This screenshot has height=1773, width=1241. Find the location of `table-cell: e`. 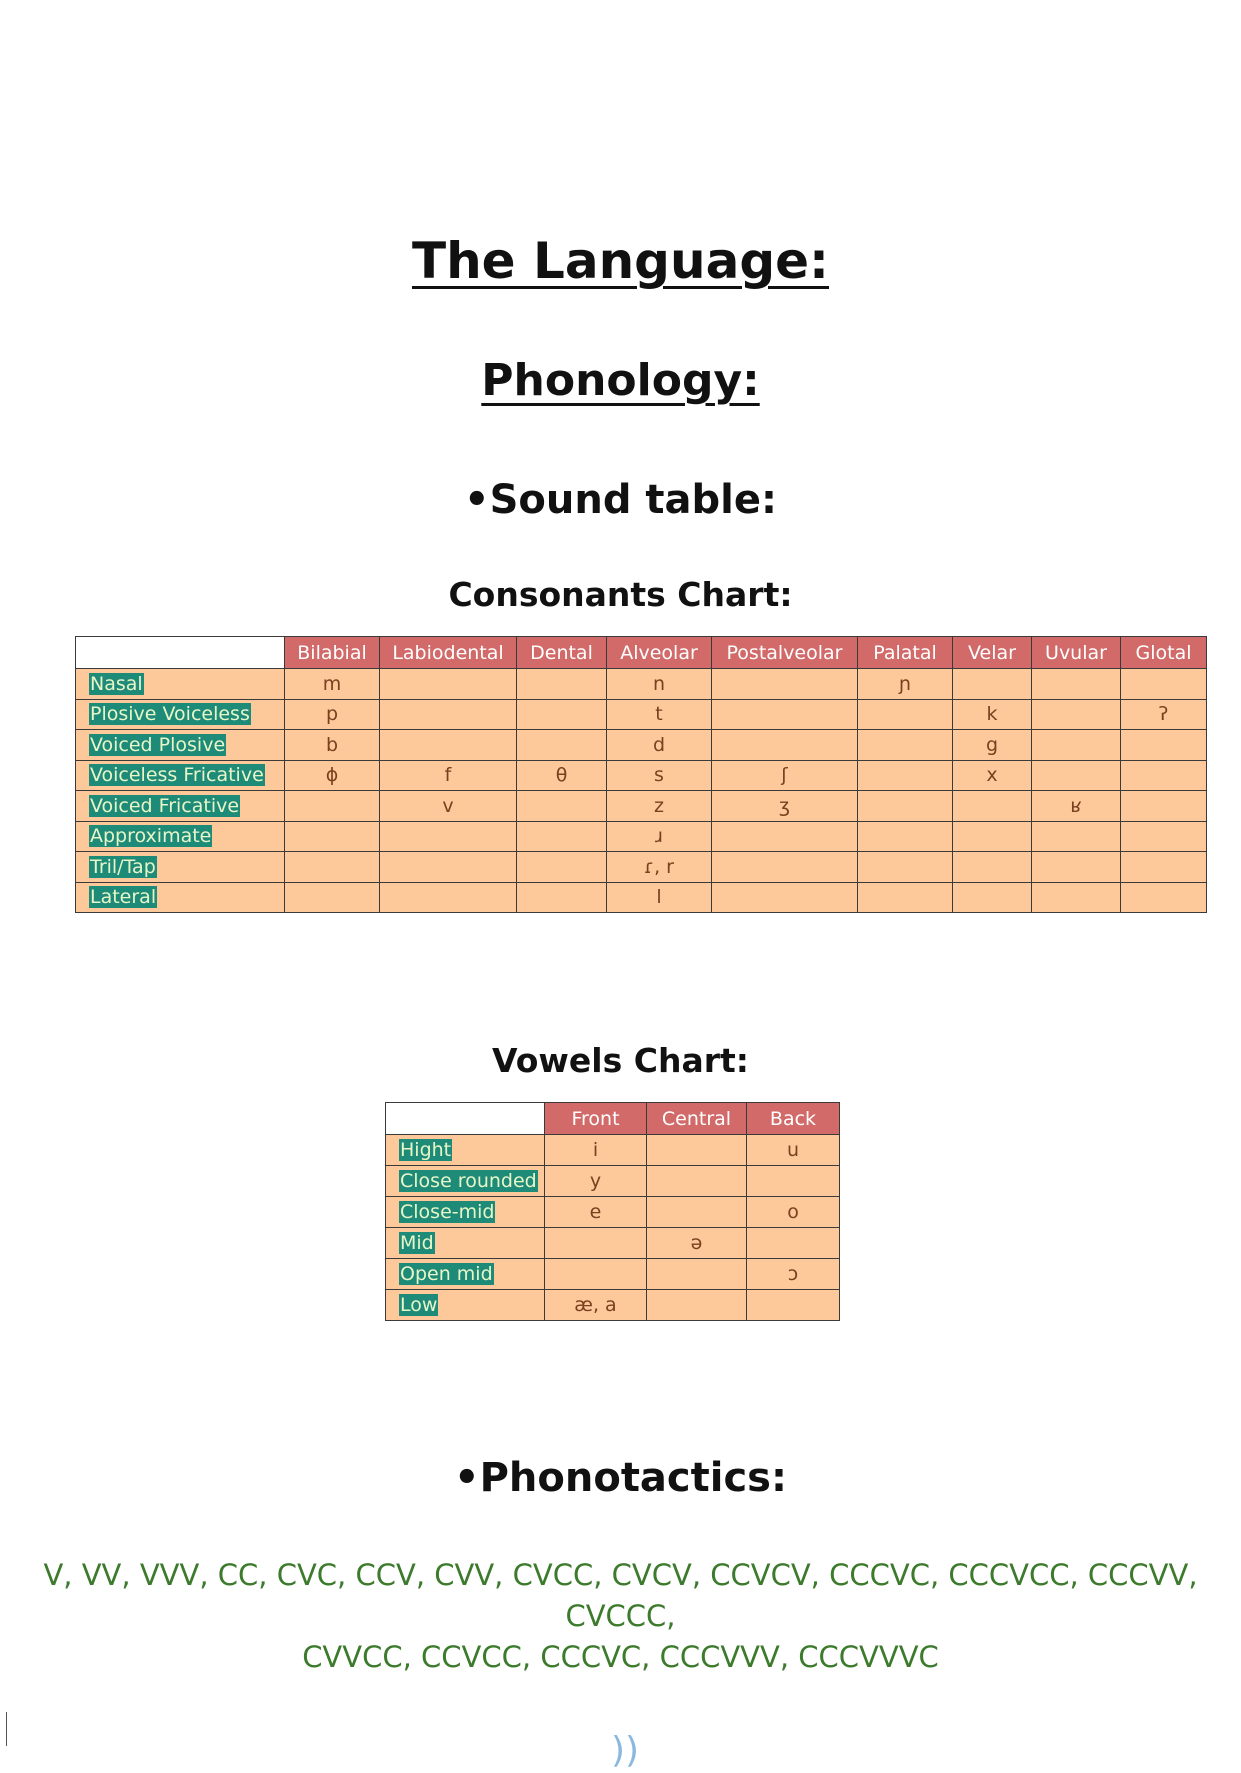

table-cell: e is located at coordinates (595, 1212).